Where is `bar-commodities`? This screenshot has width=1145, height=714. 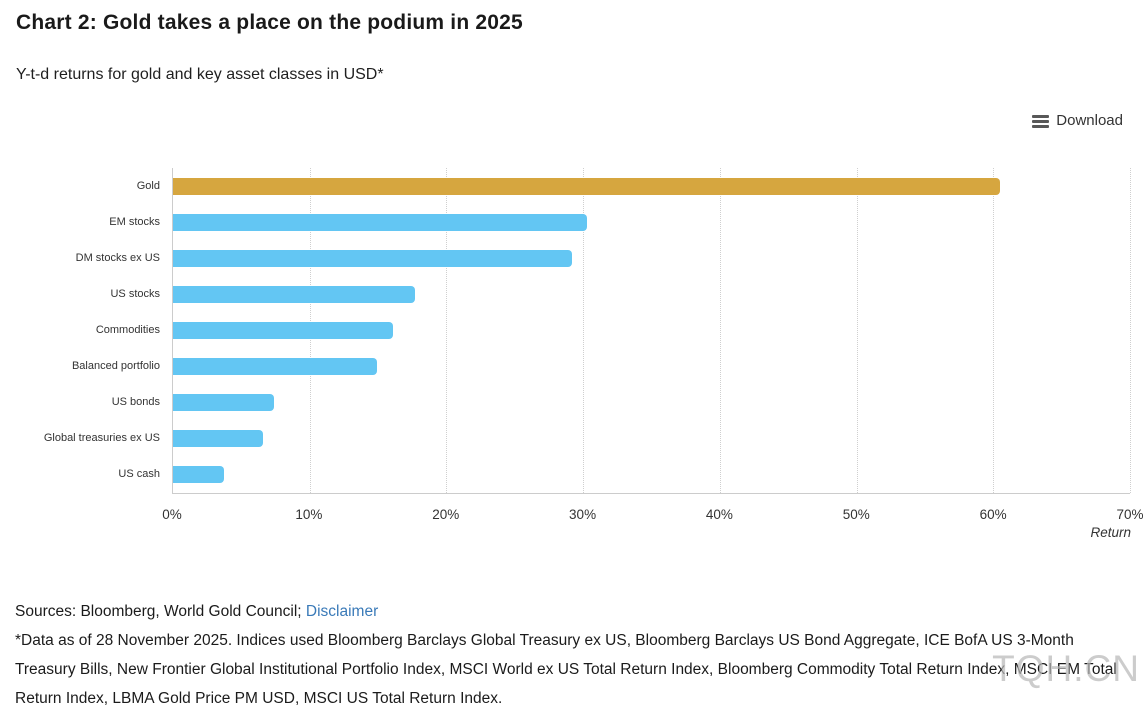 bar-commodities is located at coordinates (283, 330).